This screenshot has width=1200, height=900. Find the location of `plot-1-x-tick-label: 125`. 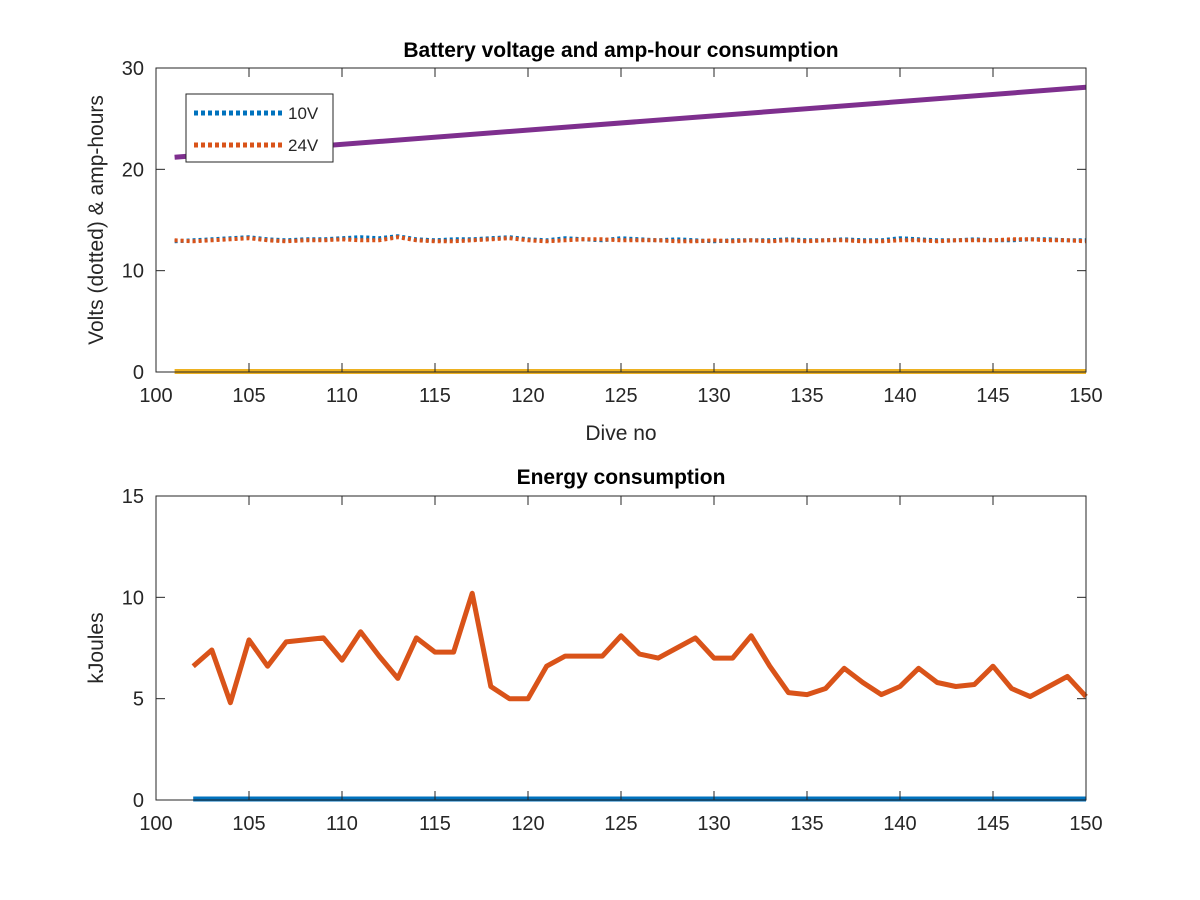

plot-1-x-tick-label: 125 is located at coordinates (620, 396).